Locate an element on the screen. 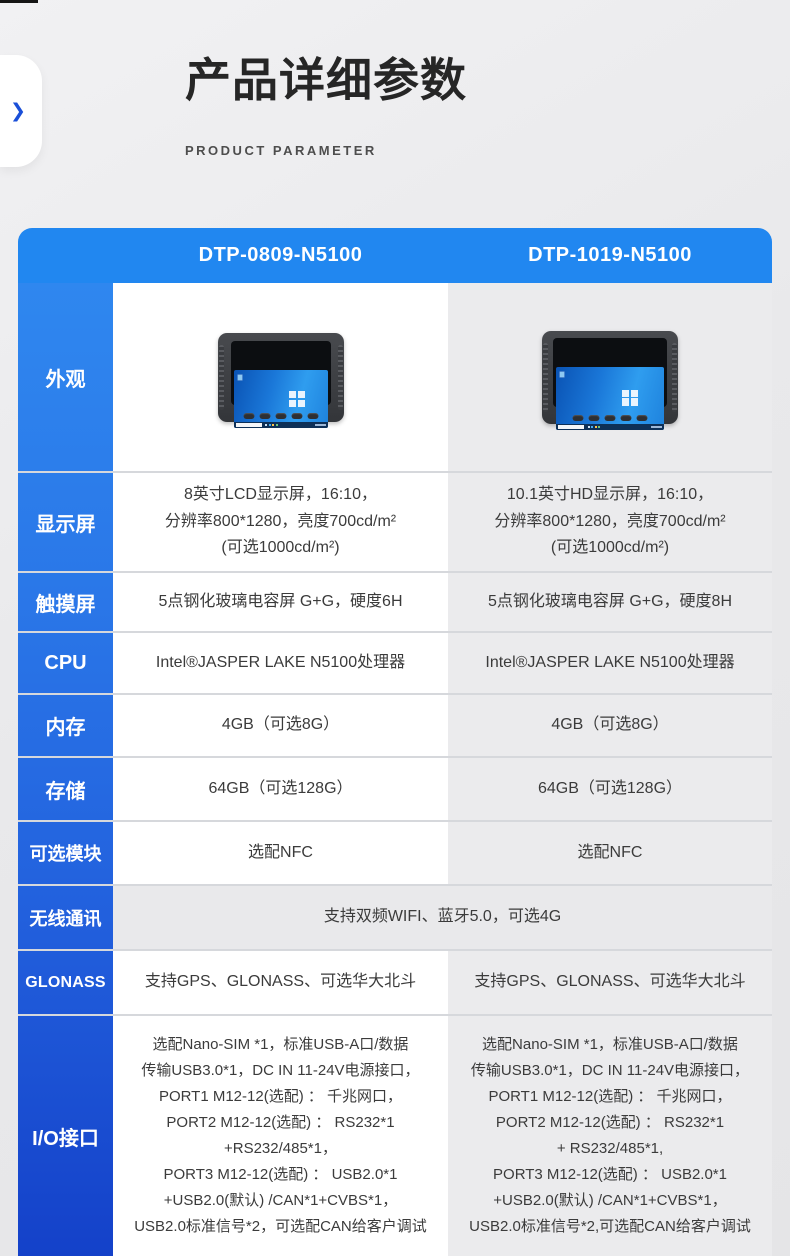 The image size is (790, 1256). cell-touchscreen-dtp-0809: 5点钢化玻璃电容屏 G+G，硬度6H is located at coordinates (280, 602).